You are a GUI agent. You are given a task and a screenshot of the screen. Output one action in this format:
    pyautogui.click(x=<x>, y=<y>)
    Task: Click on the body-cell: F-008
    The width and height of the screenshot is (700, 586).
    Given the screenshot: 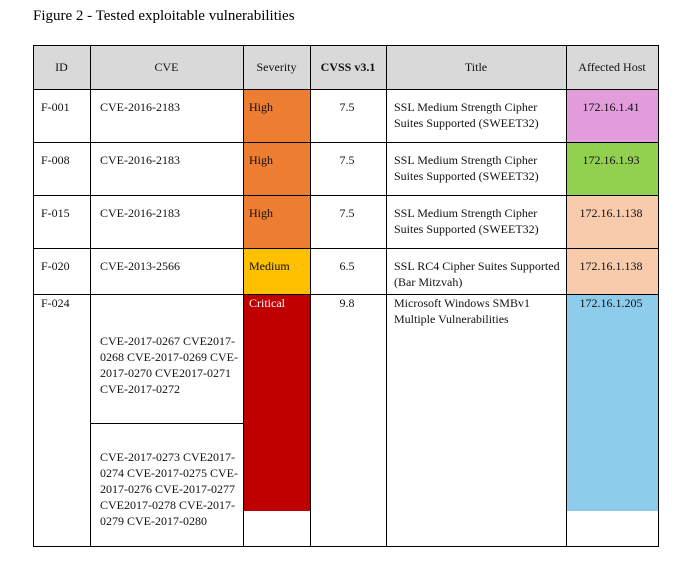 What is the action you would take?
    pyautogui.click(x=55, y=160)
    